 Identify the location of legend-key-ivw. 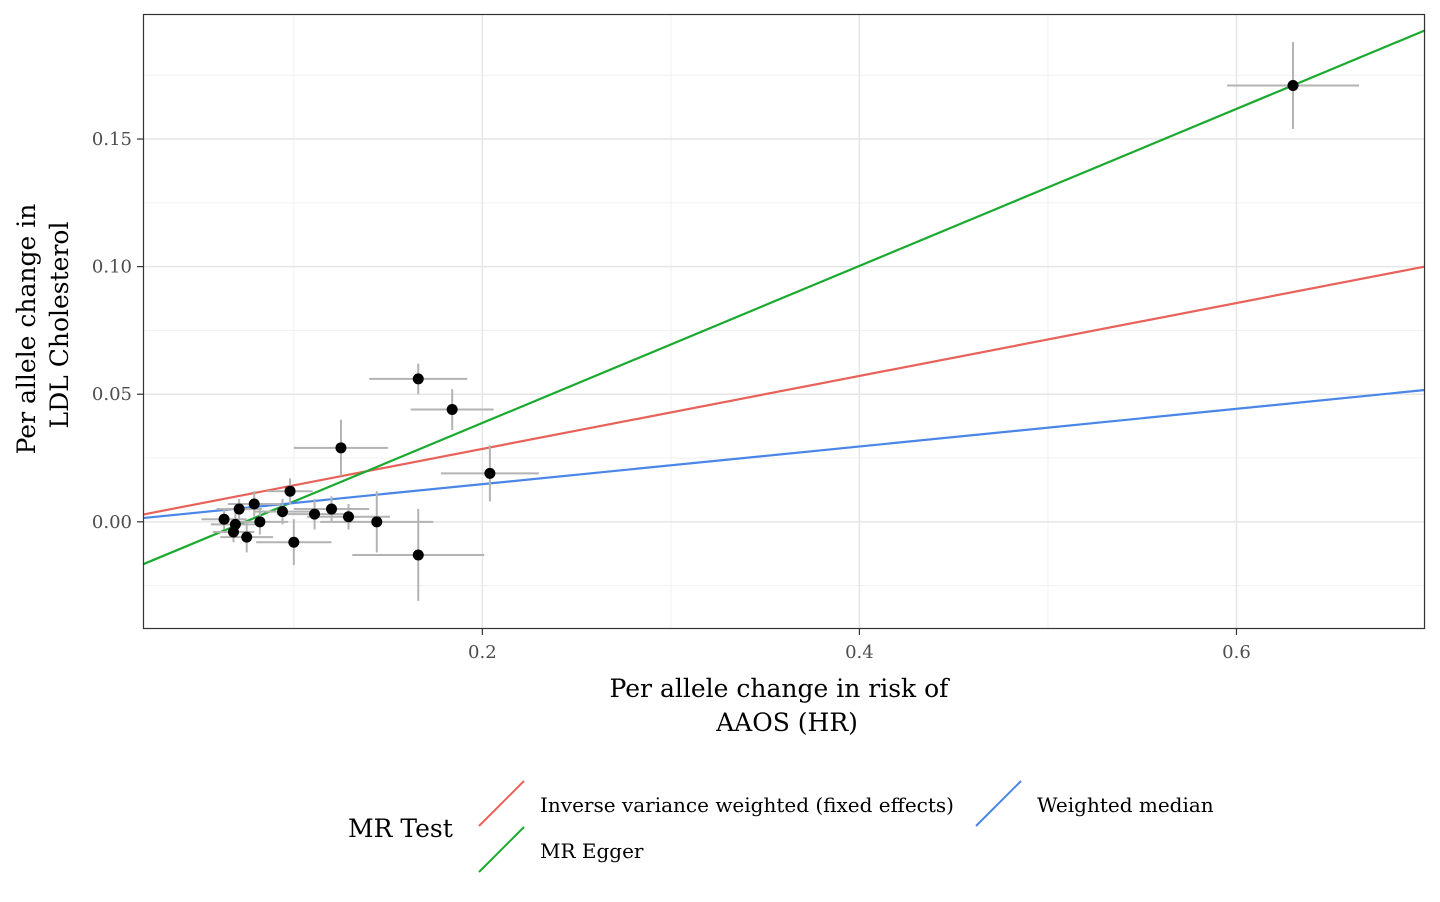
(501, 803).